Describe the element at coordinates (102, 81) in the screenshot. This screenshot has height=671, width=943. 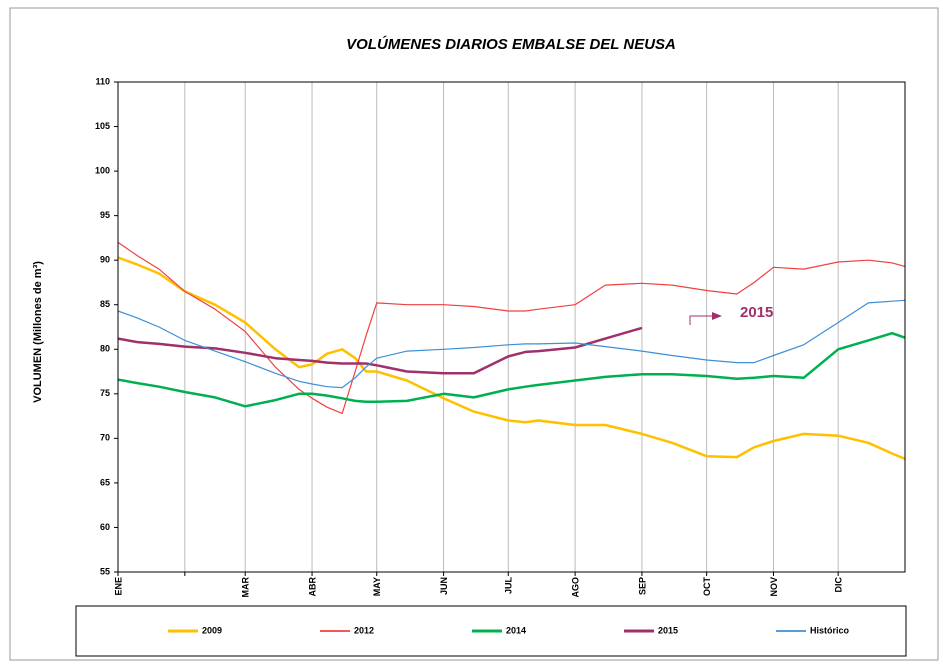
I see `y-tick-label: 110` at that location.